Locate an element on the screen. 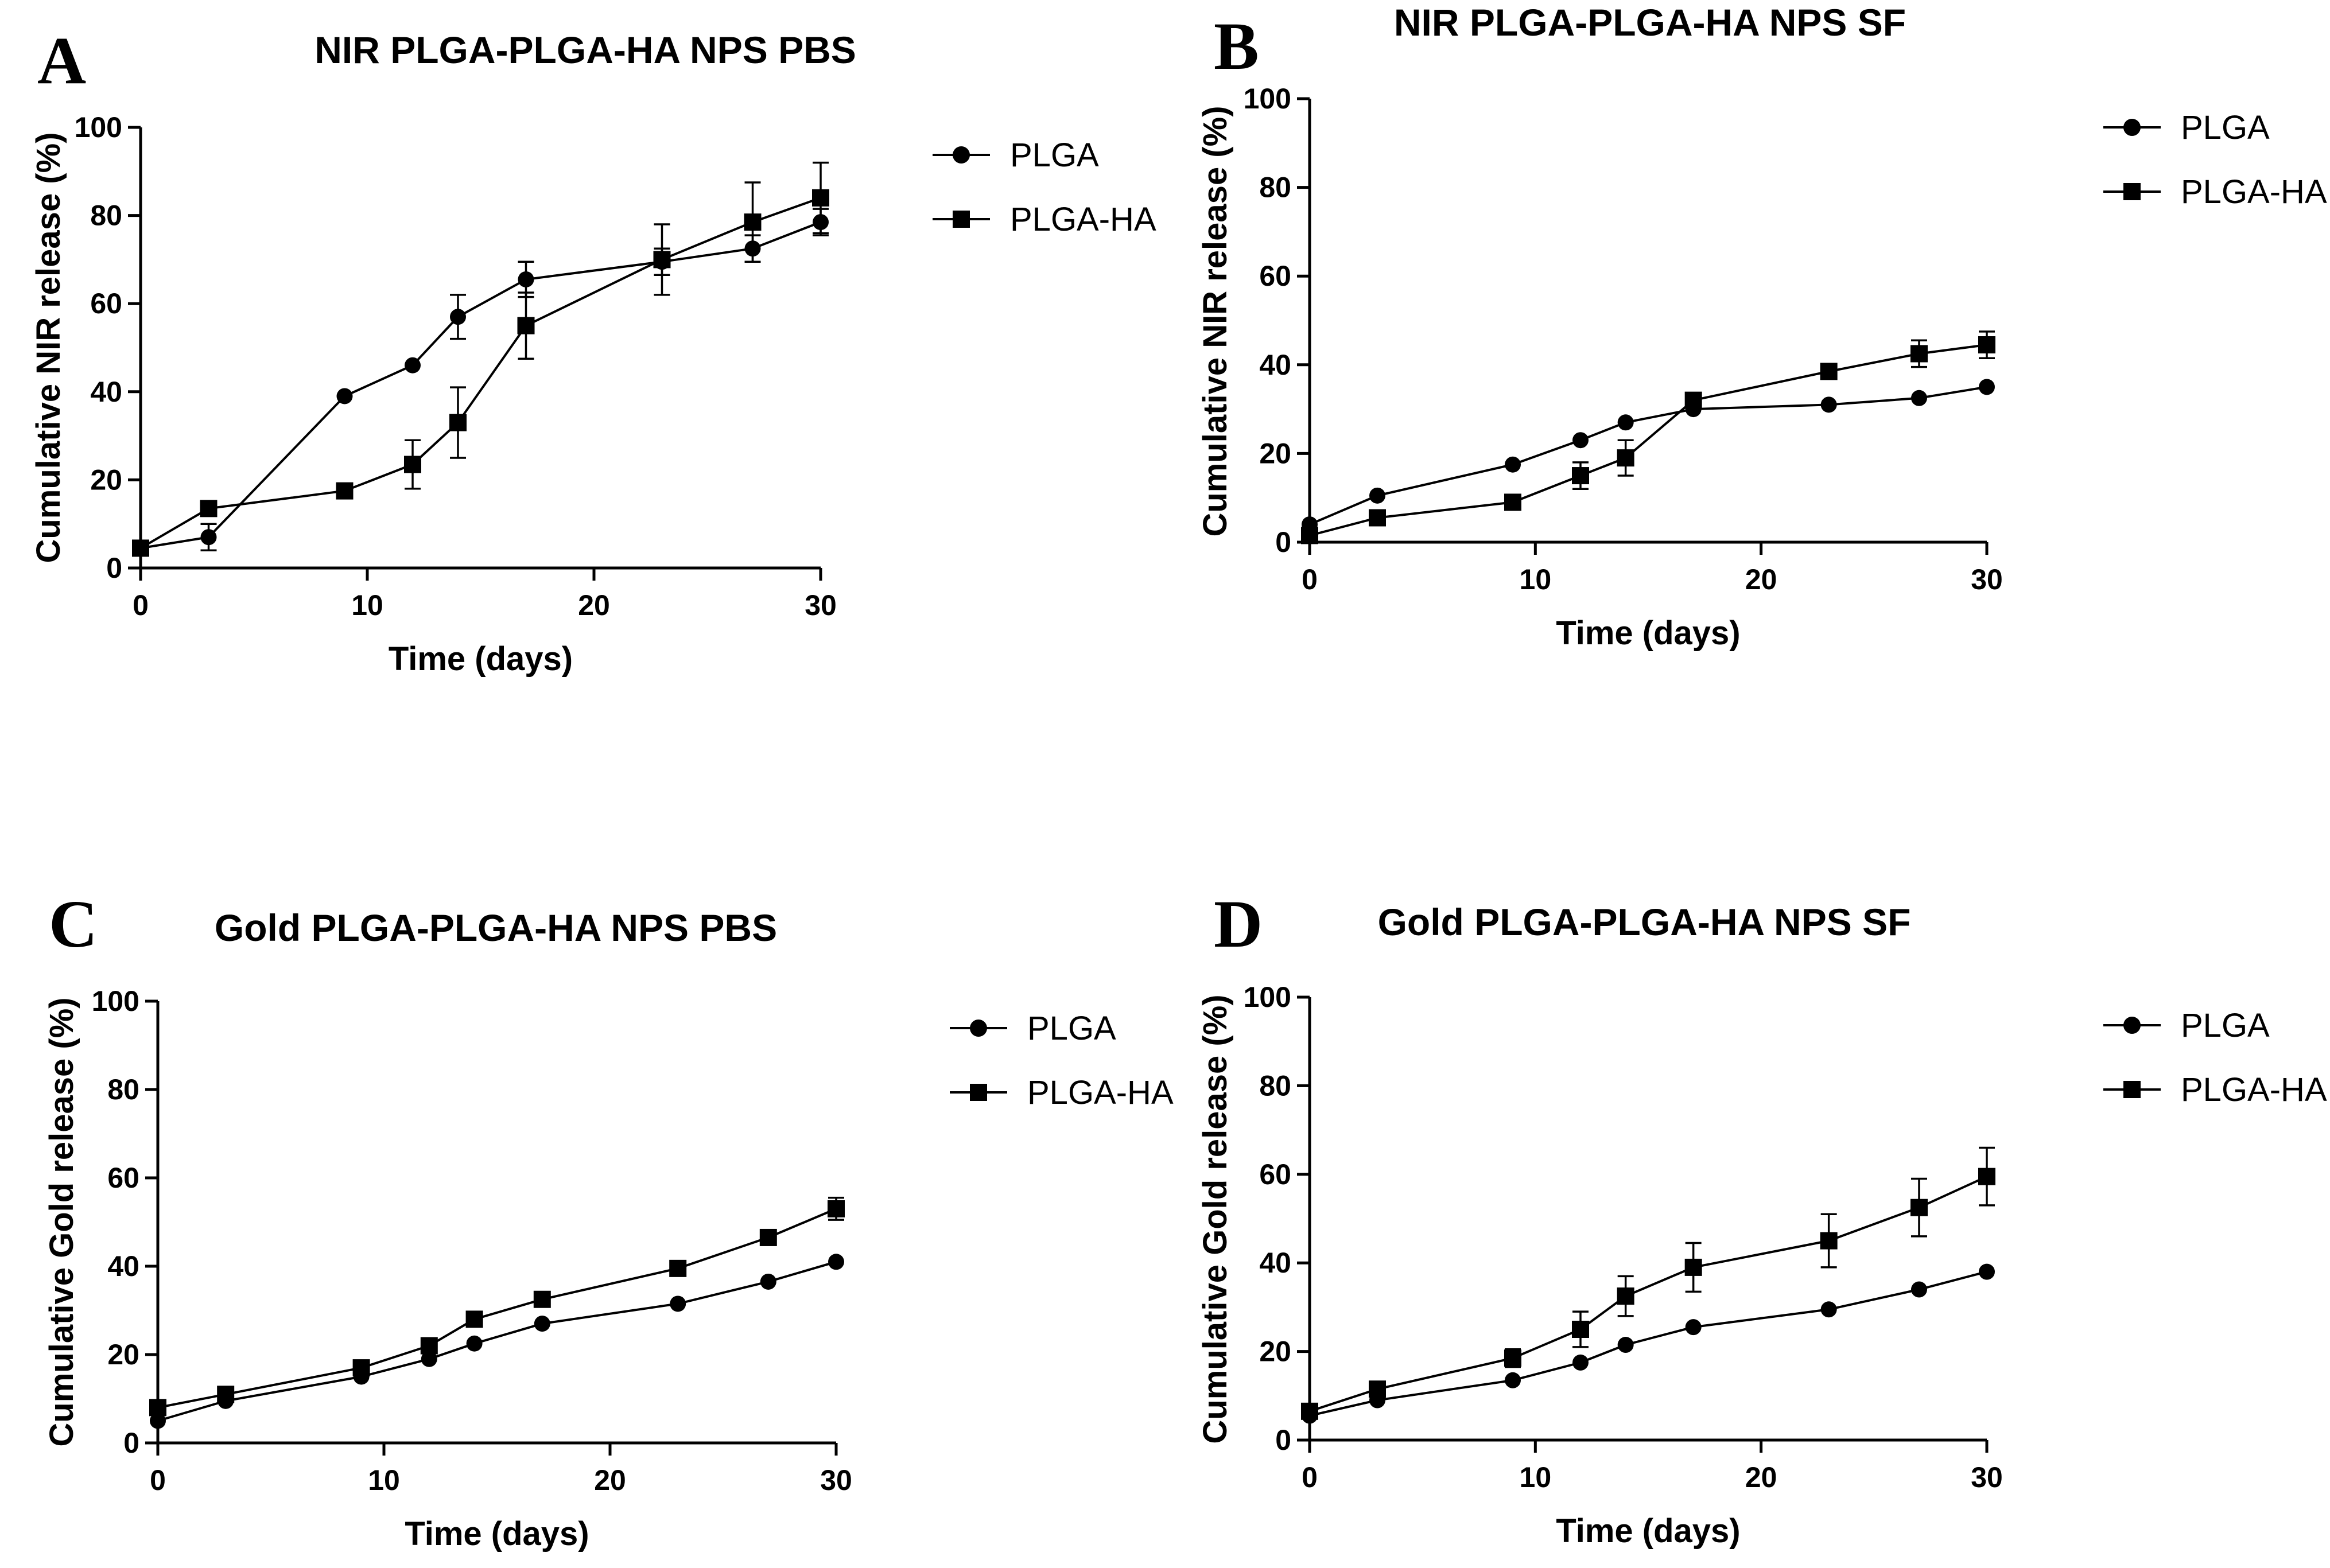 The height and width of the screenshot is (1568, 2330). panel-letter: C is located at coordinates (73, 924).